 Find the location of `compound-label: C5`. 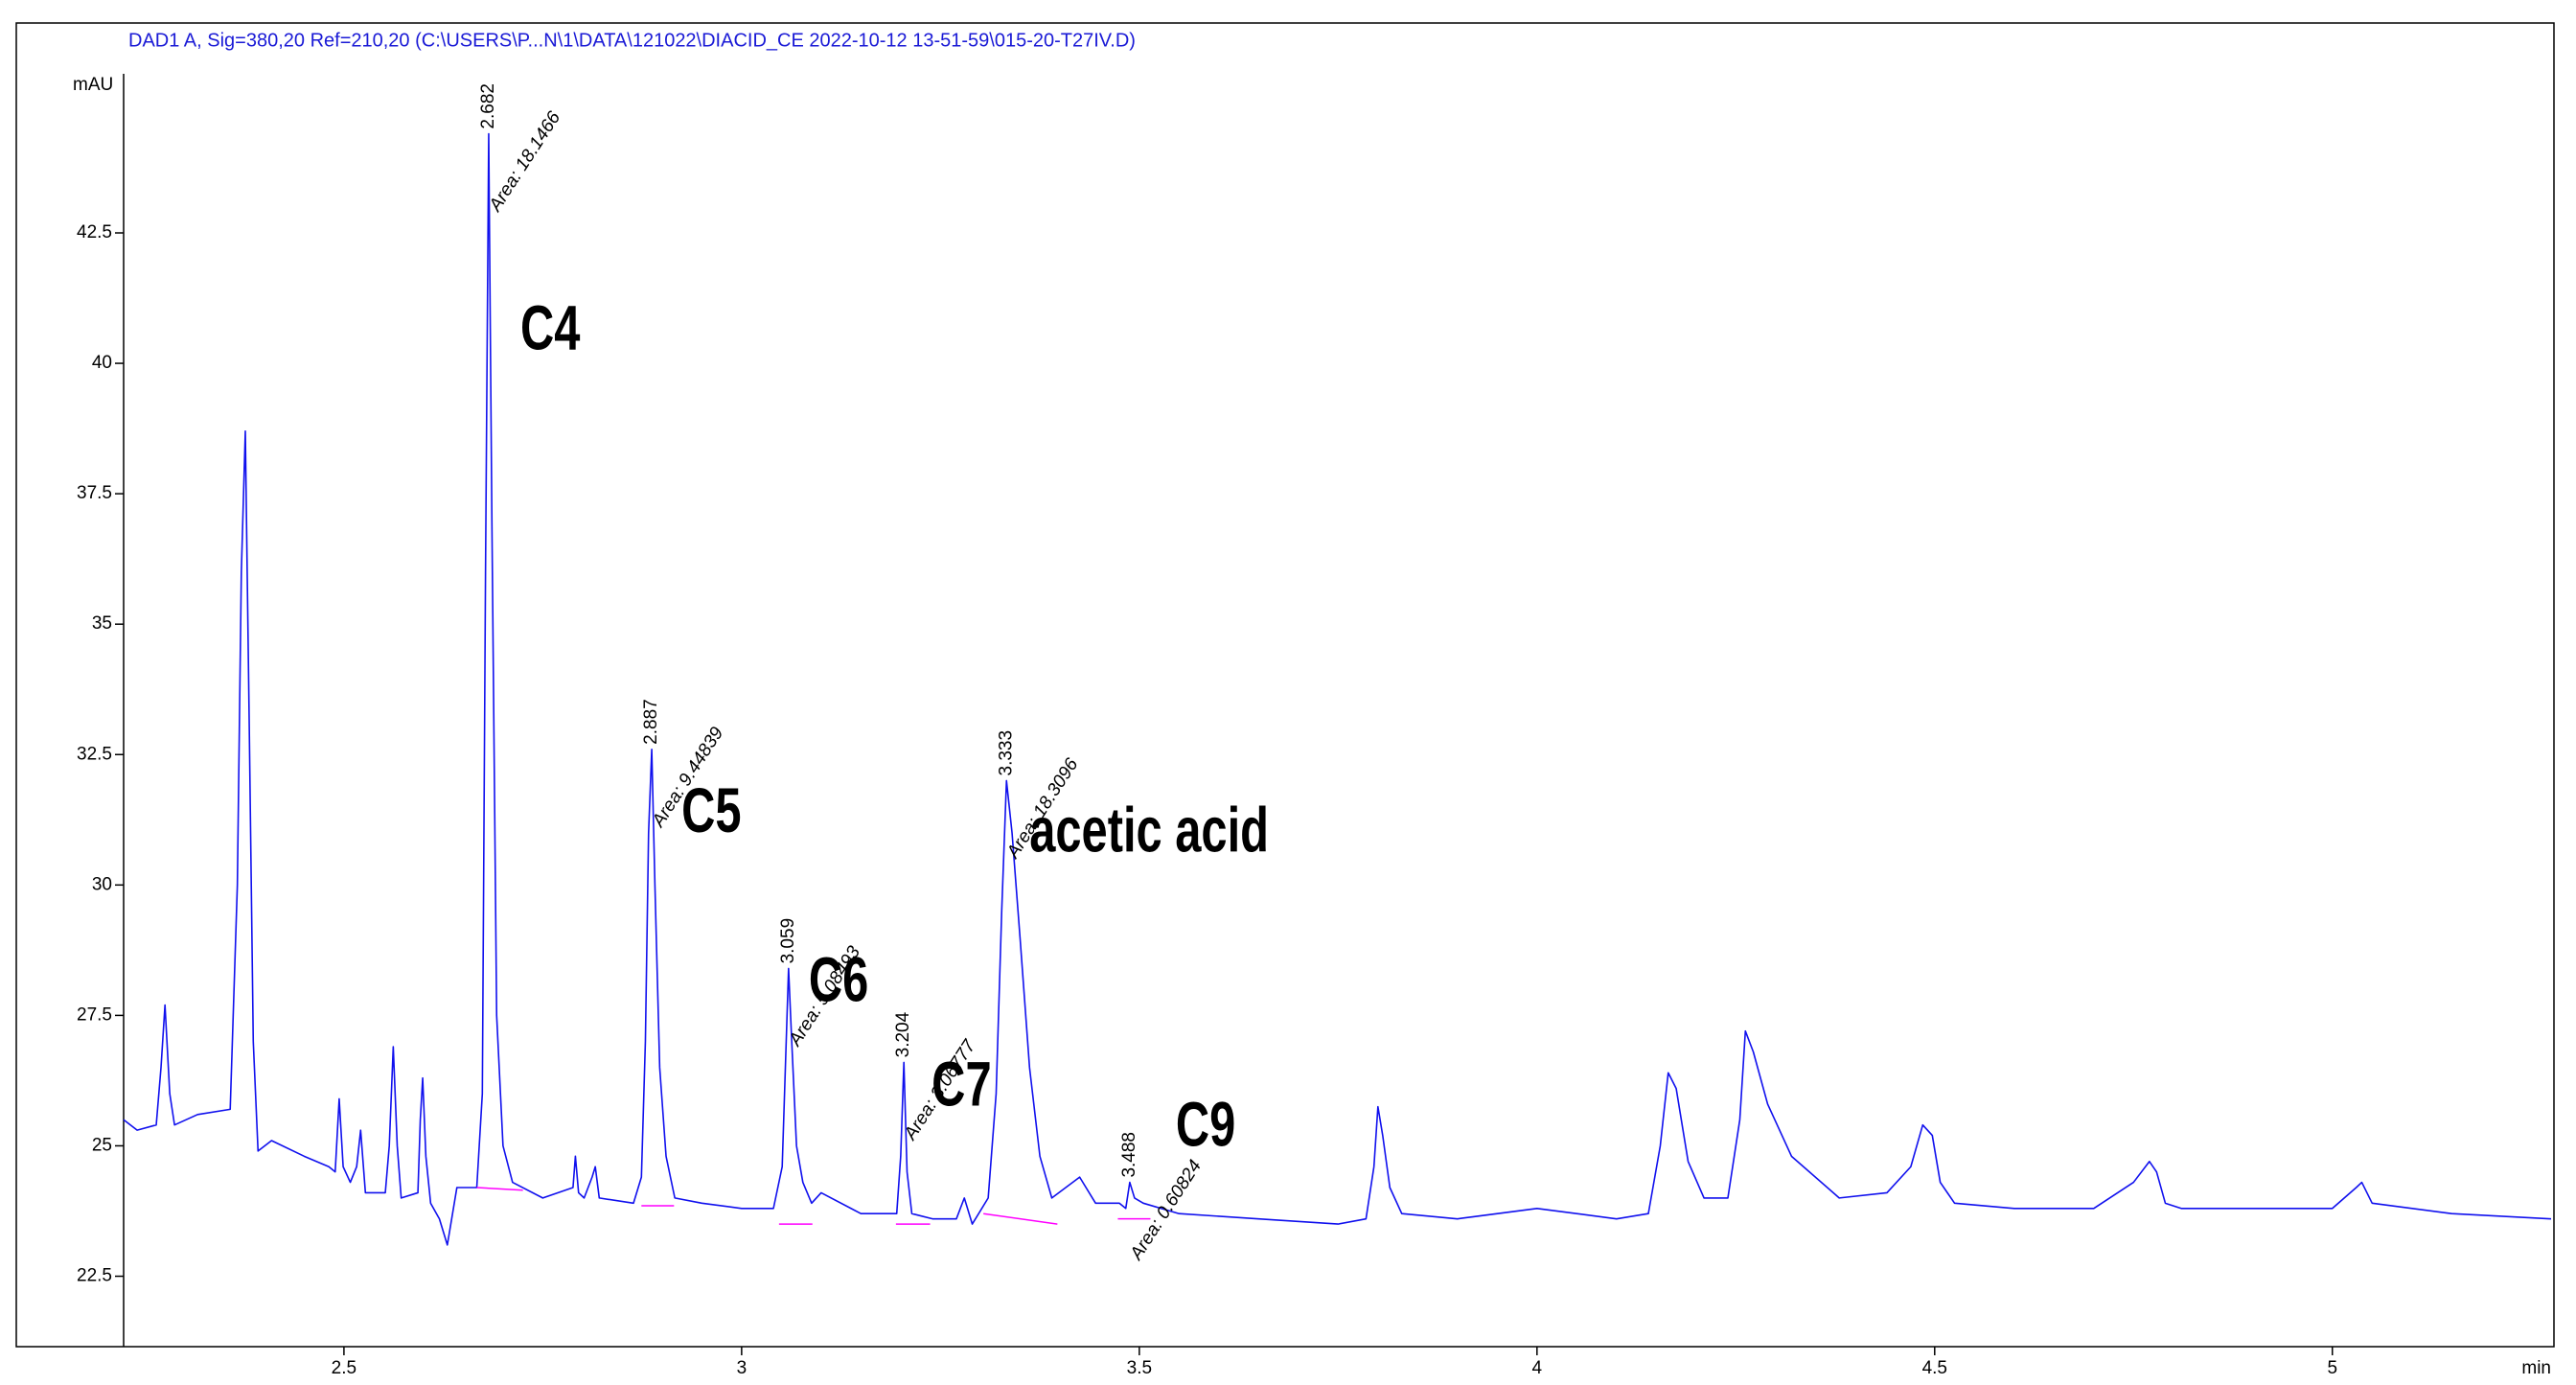

compound-label: C5 is located at coordinates (711, 810).